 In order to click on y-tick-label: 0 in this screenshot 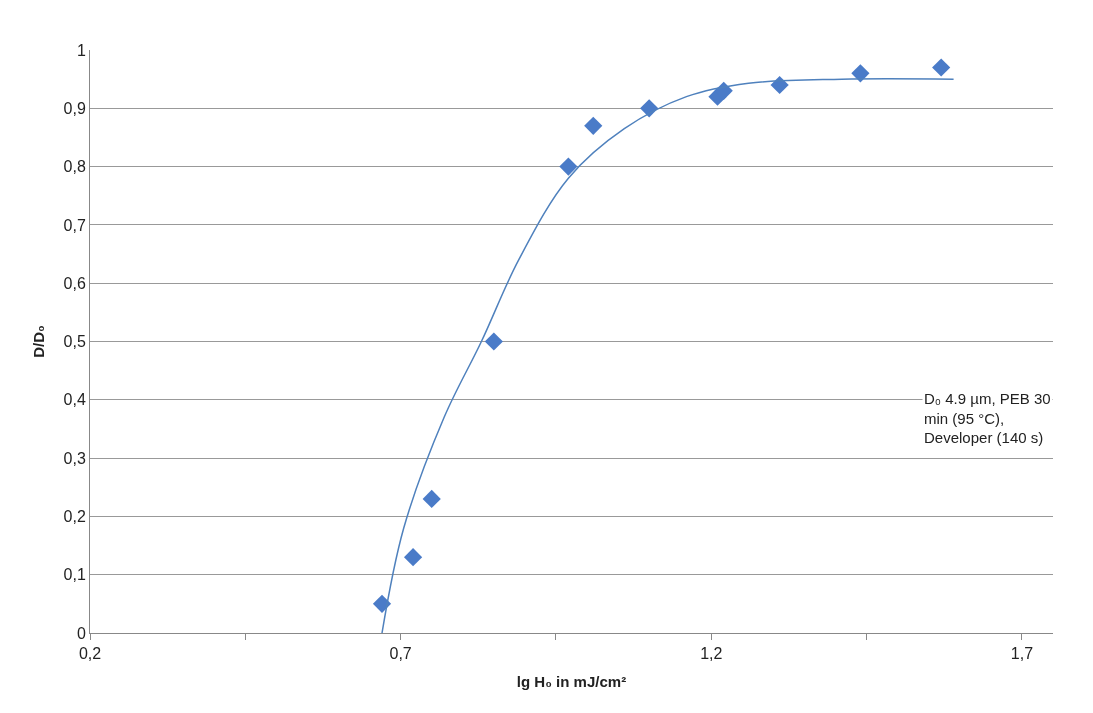, I will do `click(81, 633)`.